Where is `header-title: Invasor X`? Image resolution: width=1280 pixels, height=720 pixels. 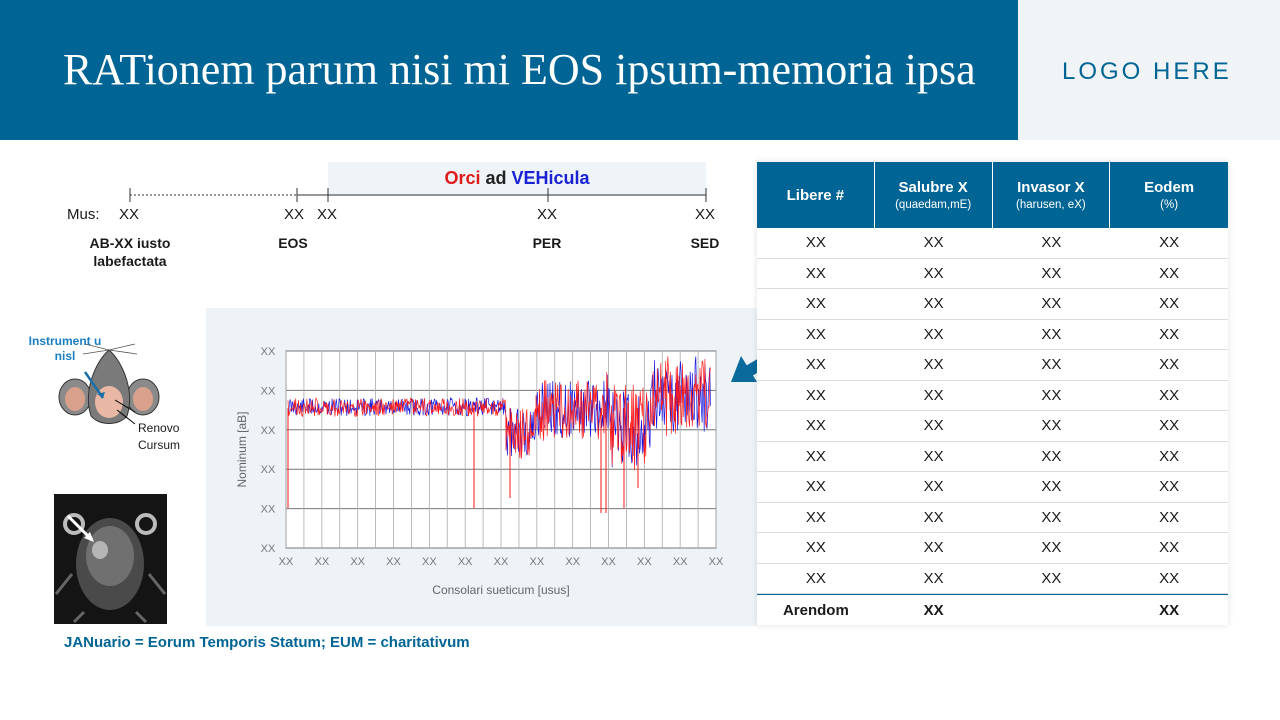
header-title: Invasor X is located at coordinates (1051, 187).